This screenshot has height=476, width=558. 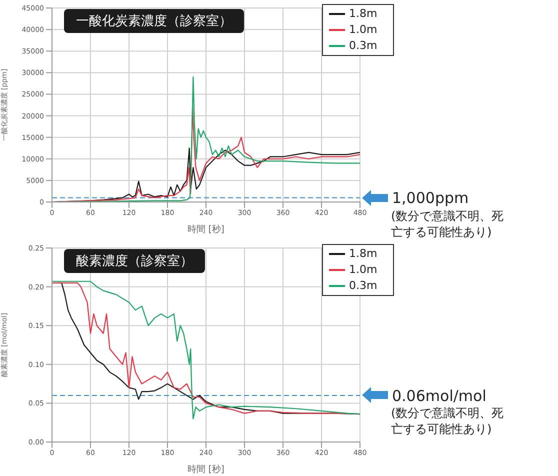 What do you see at coordinates (134, 261) in the screenshot?
I see `text: 酸素濃度（診察室）` at bounding box center [134, 261].